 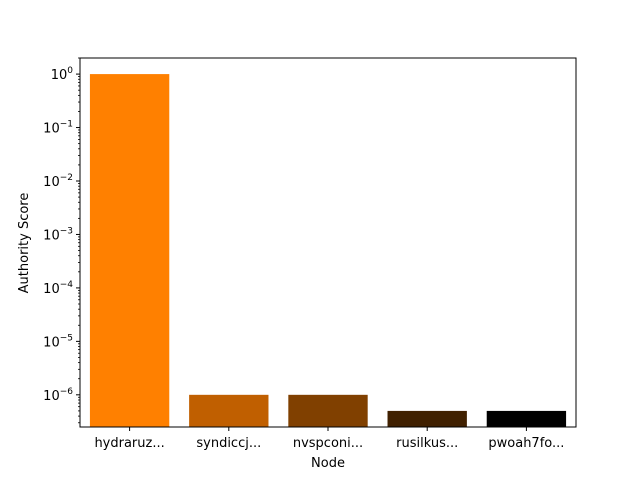 I want to click on y-tick-label: 10⁻⁶, so click(x=58, y=395).